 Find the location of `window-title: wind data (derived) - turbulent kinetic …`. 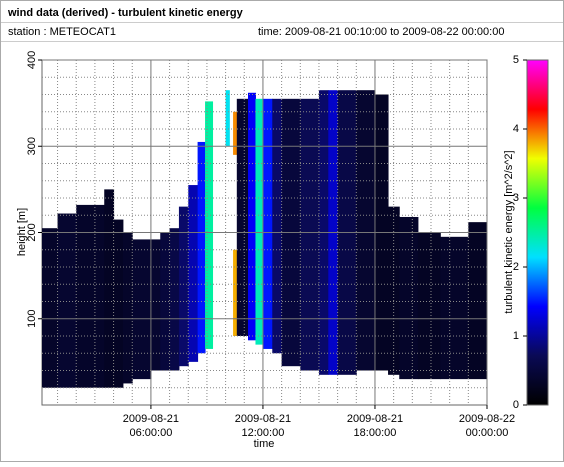

window-title: wind data (derived) - turbulent kinetic … is located at coordinates (125, 13).